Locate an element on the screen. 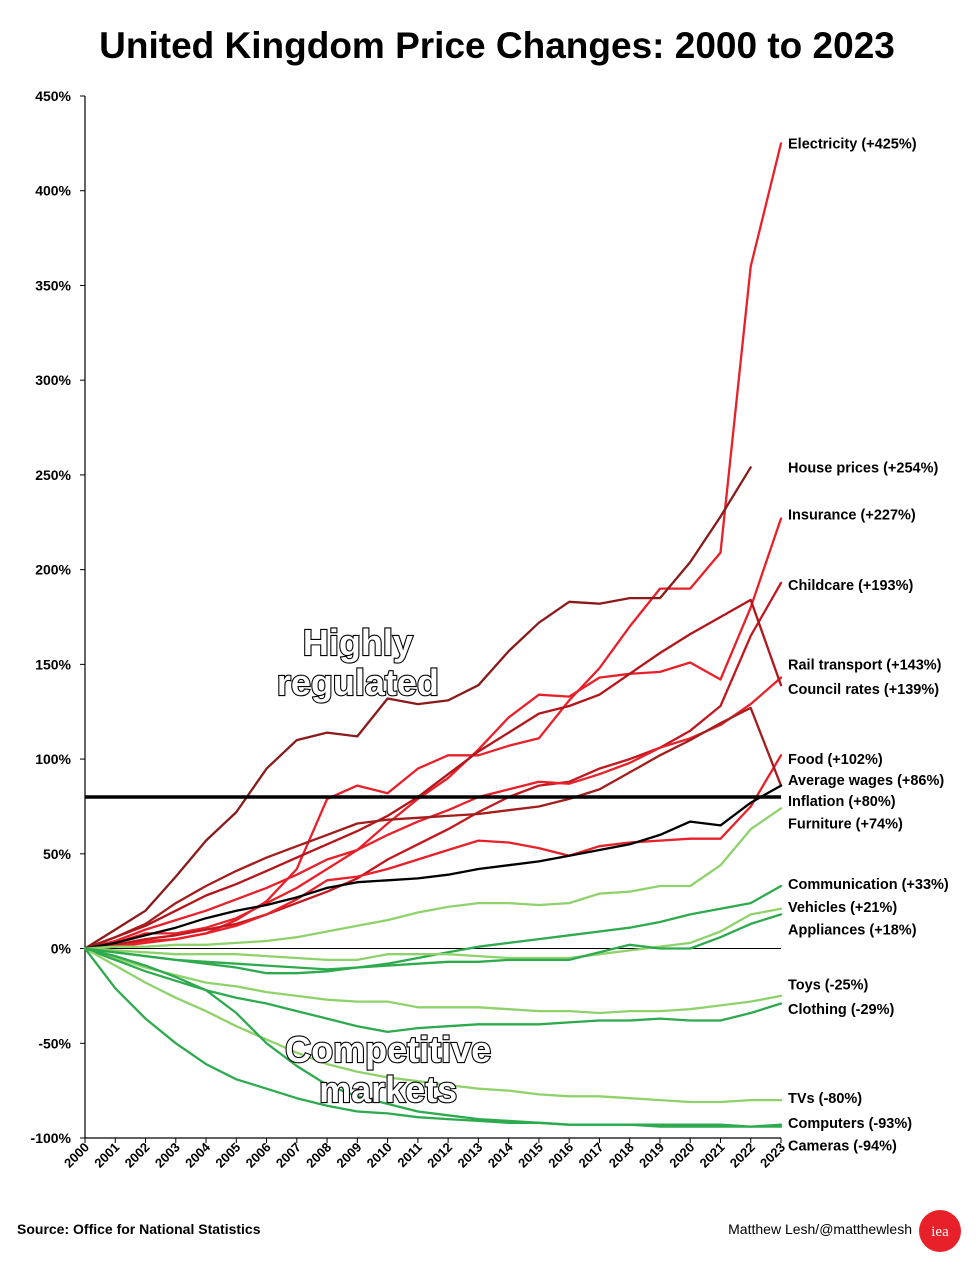 This screenshot has width=980, height=1271. x-tick-label: 2012 is located at coordinates (439, 1155).